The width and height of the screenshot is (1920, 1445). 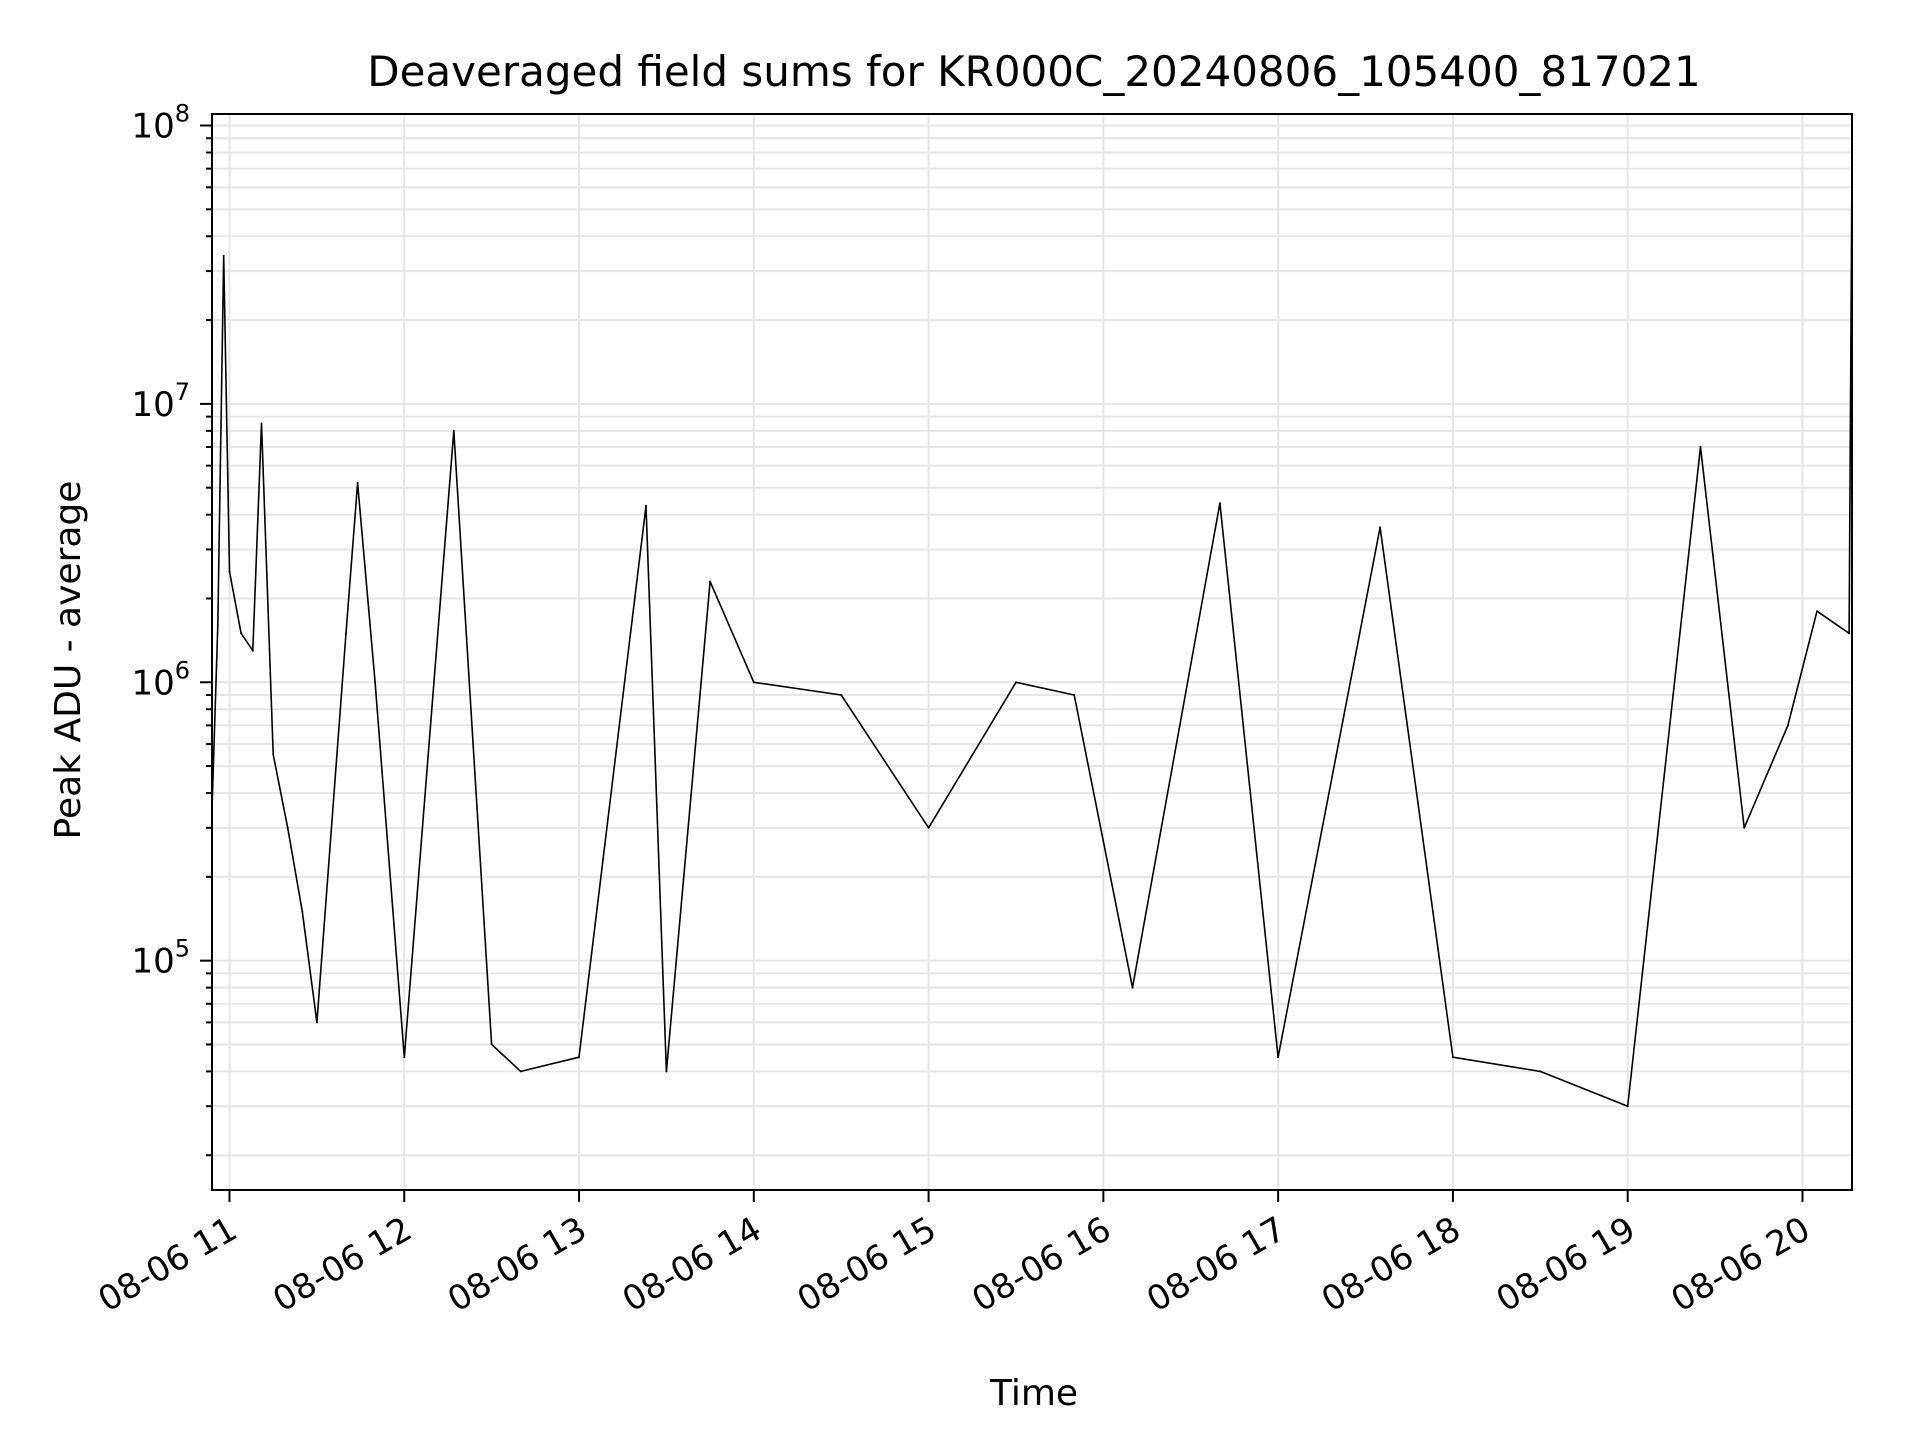 What do you see at coordinates (68, 660) in the screenshot?
I see `y-axis-label: Peak ADU - average` at bounding box center [68, 660].